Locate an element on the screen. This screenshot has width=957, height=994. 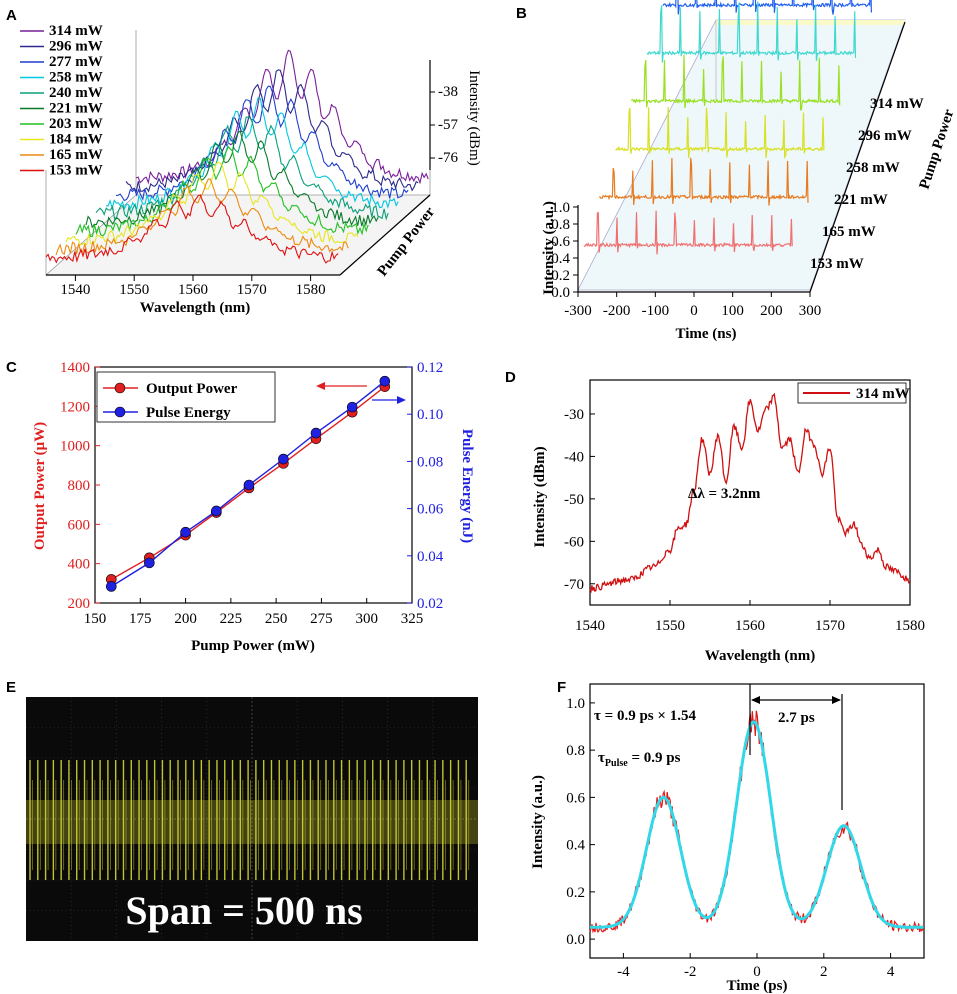
panel-a-y-tick-label: -57 is located at coordinates (448, 125).